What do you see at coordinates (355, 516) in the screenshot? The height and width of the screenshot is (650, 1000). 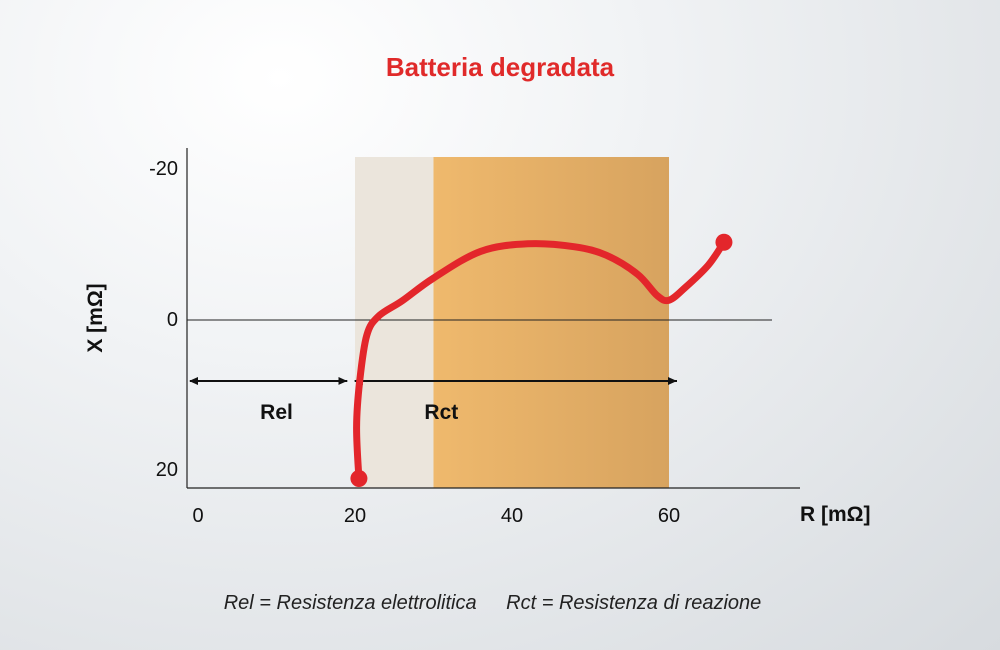 I see `x-tick-label: 20` at bounding box center [355, 516].